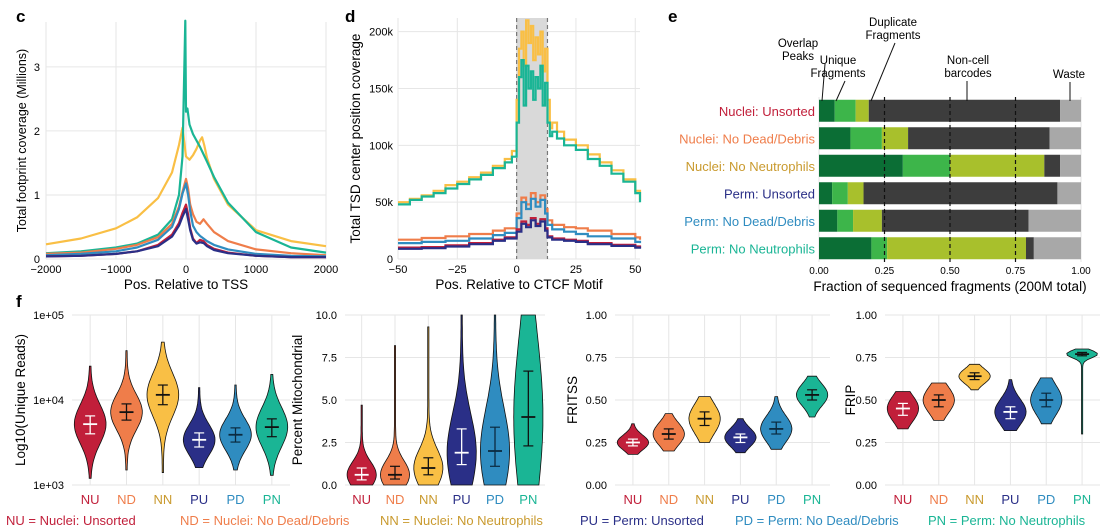 This screenshot has height=532, width=1106. I want to click on y-tick-label: 1e+03, so click(48, 486).